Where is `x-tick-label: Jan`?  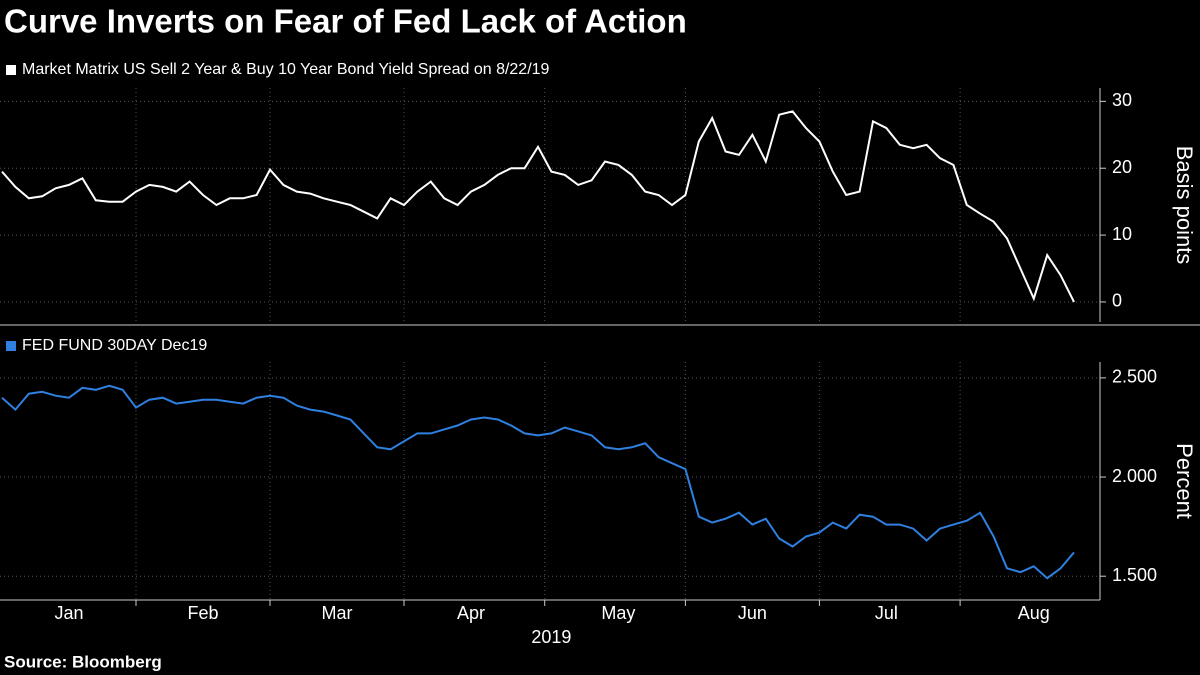 x-tick-label: Jan is located at coordinates (68, 613).